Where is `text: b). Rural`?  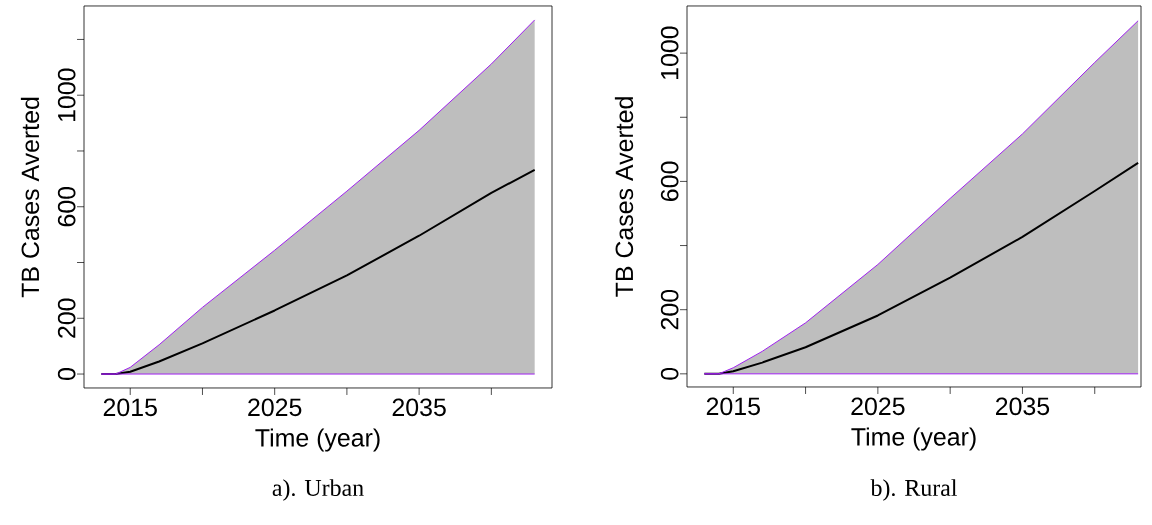
text: b). Rural is located at coordinates (913, 490).